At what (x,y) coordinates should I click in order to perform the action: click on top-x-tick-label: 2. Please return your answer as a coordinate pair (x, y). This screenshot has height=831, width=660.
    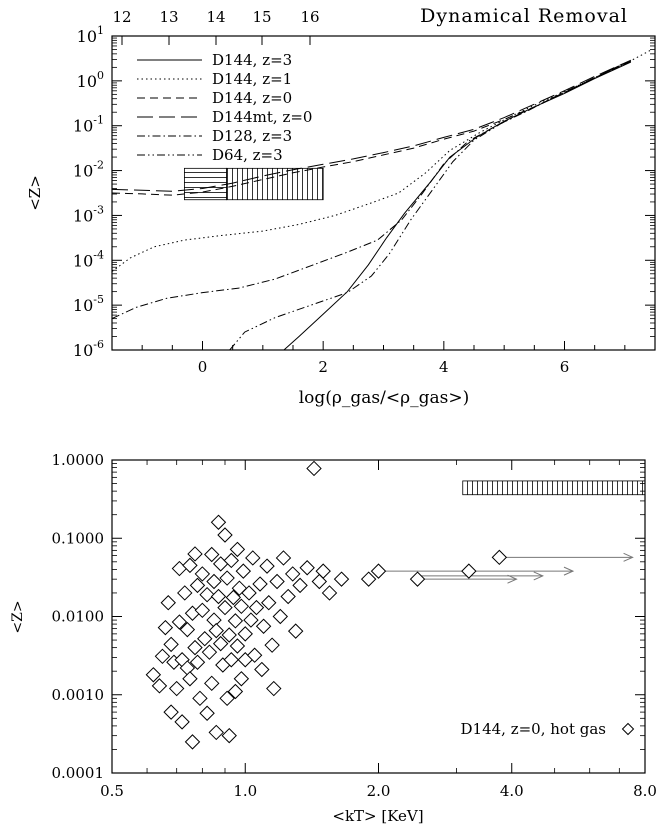
    Looking at the image, I should click on (323, 367).